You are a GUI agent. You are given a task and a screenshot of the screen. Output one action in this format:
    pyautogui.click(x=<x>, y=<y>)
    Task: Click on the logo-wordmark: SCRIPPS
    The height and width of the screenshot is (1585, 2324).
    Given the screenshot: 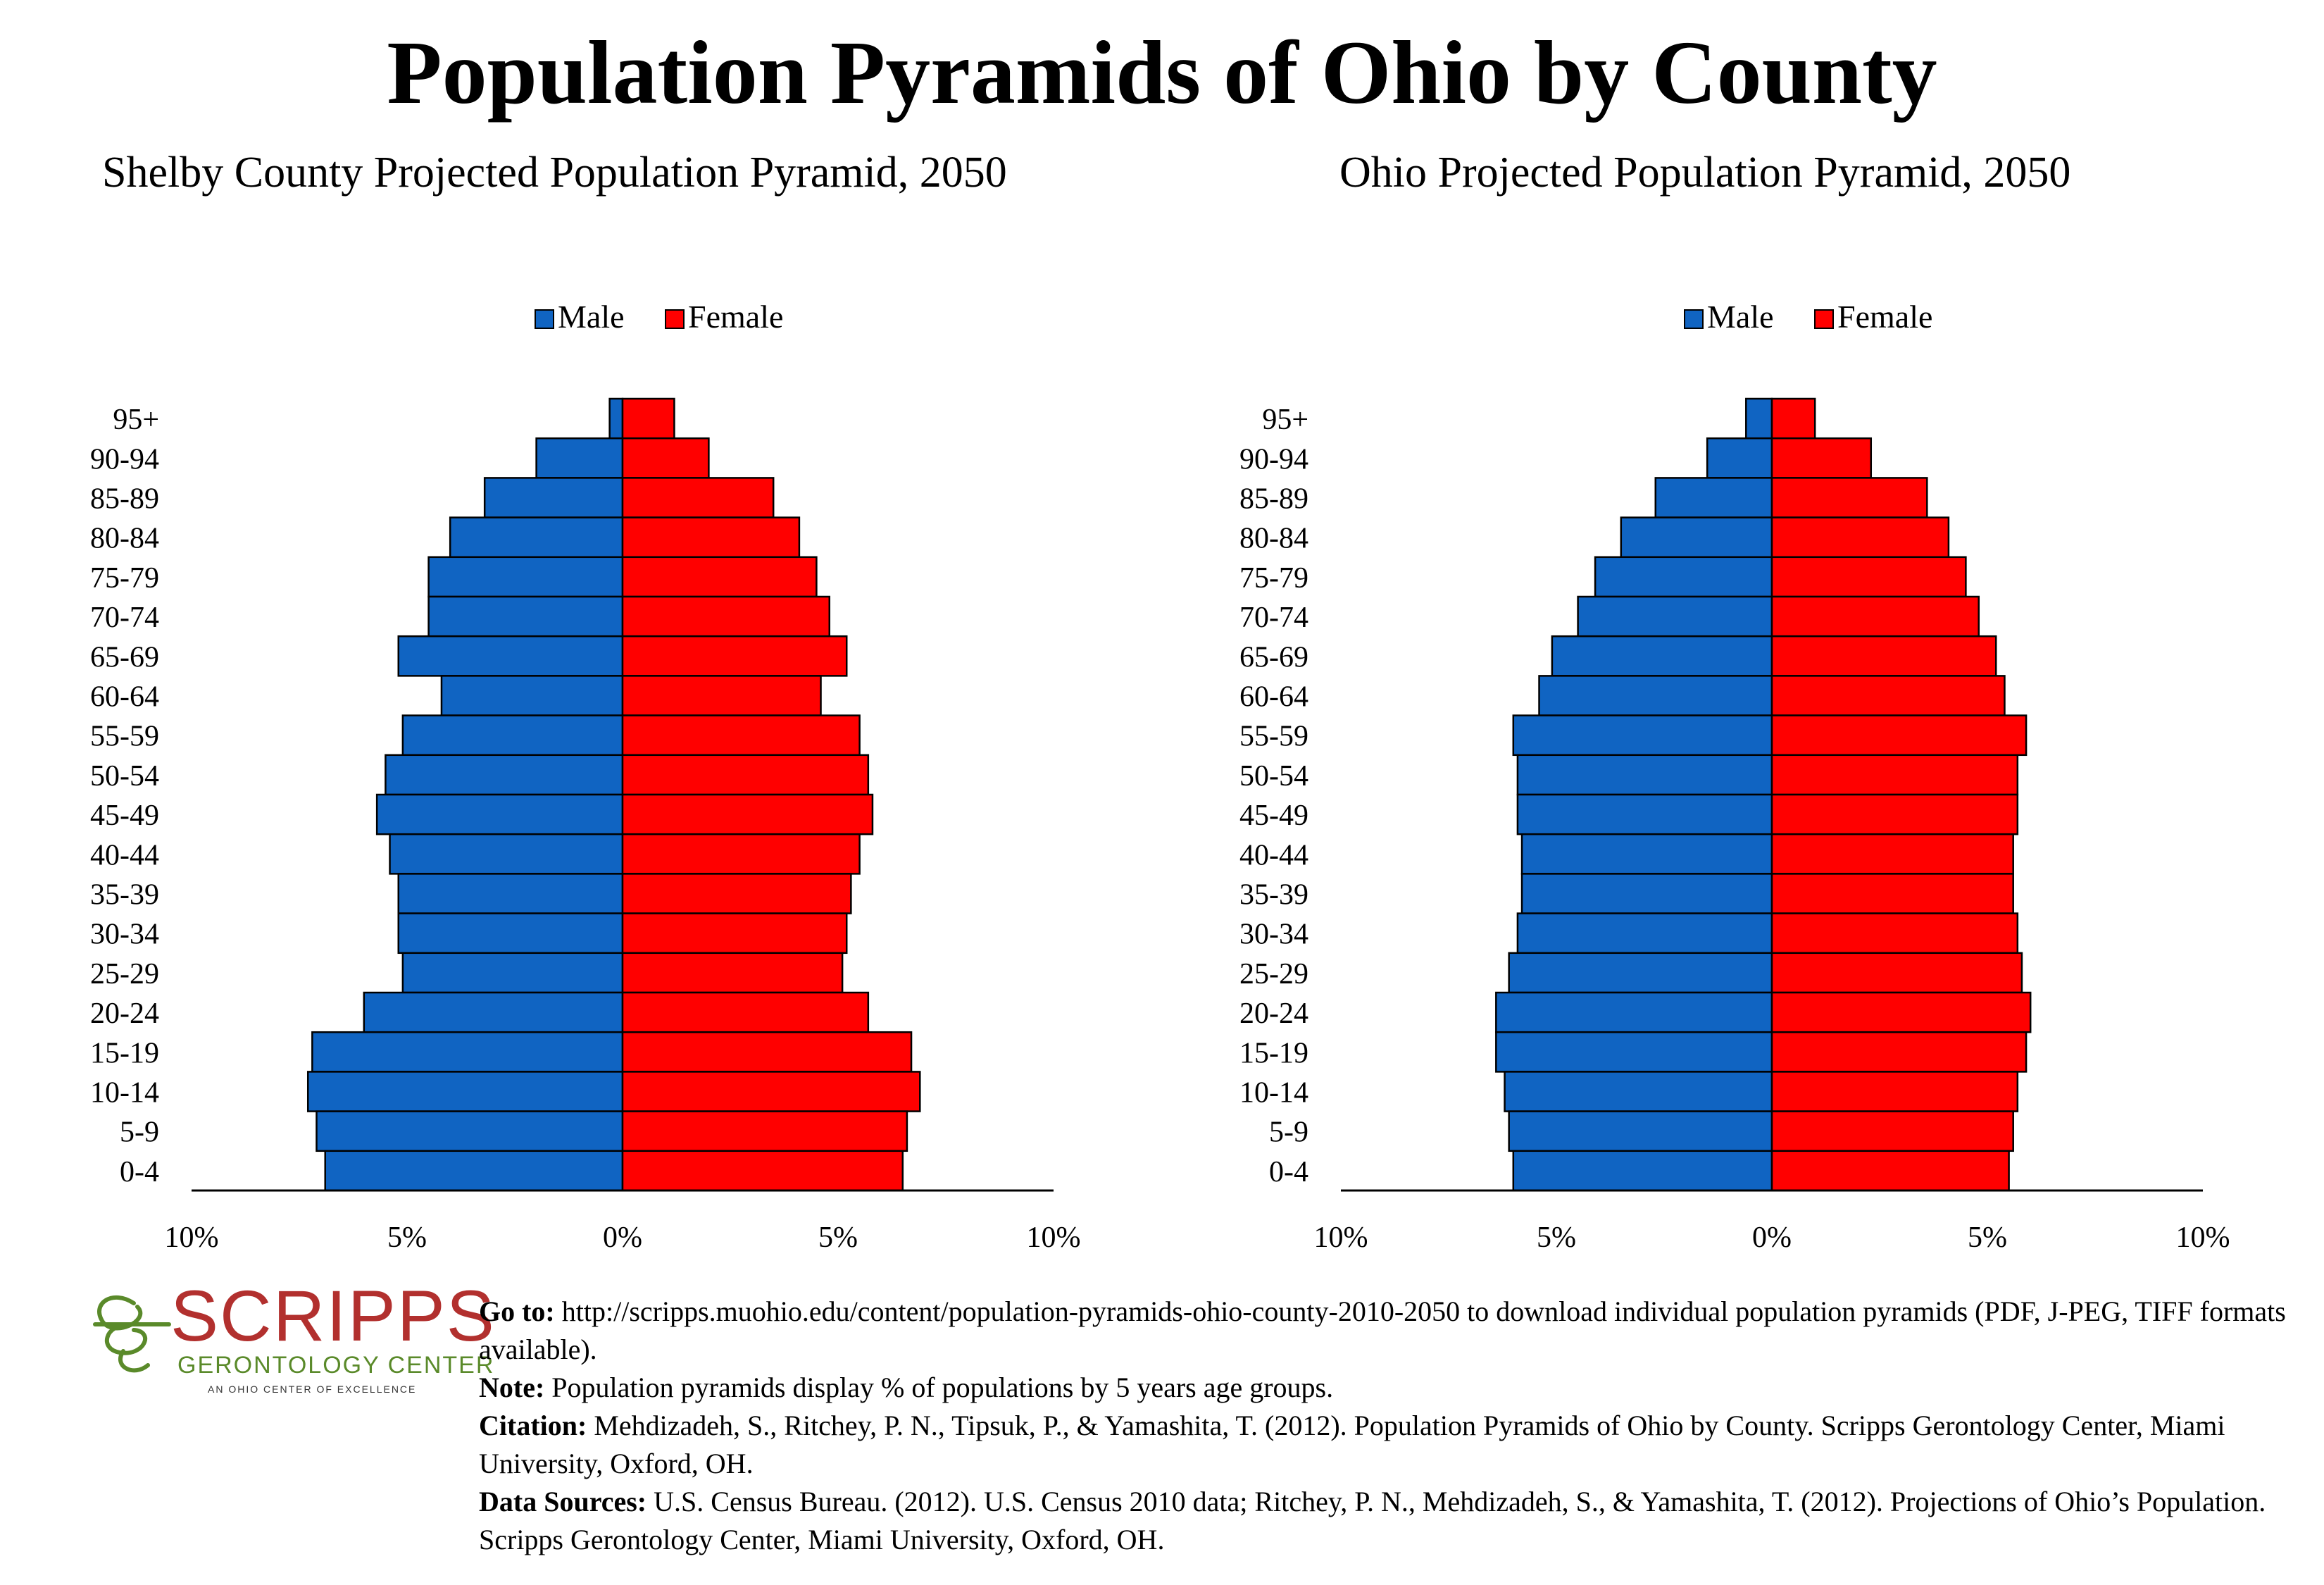 What is the action you would take?
    pyautogui.click(x=333, y=1316)
    